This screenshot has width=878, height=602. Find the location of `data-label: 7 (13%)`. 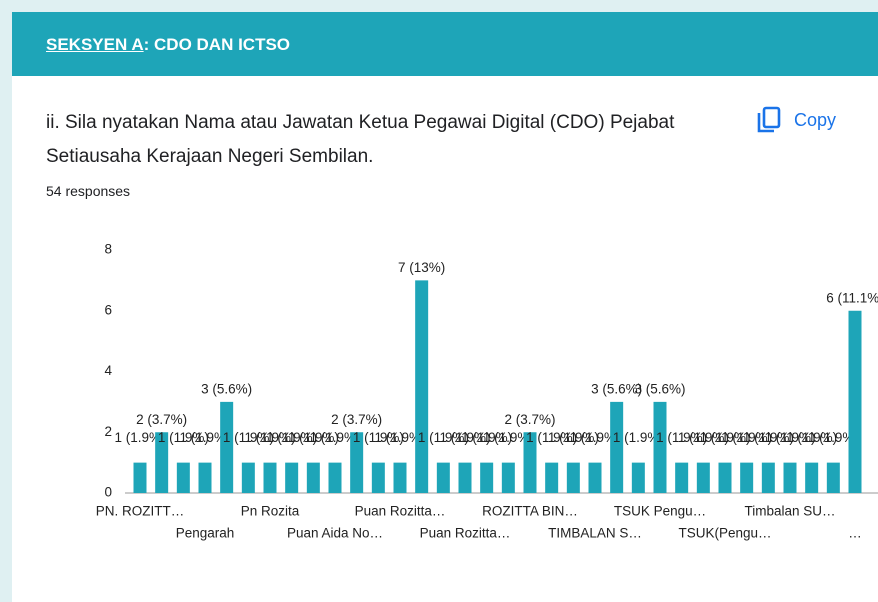

data-label: 7 (13%) is located at coordinates (421, 267).